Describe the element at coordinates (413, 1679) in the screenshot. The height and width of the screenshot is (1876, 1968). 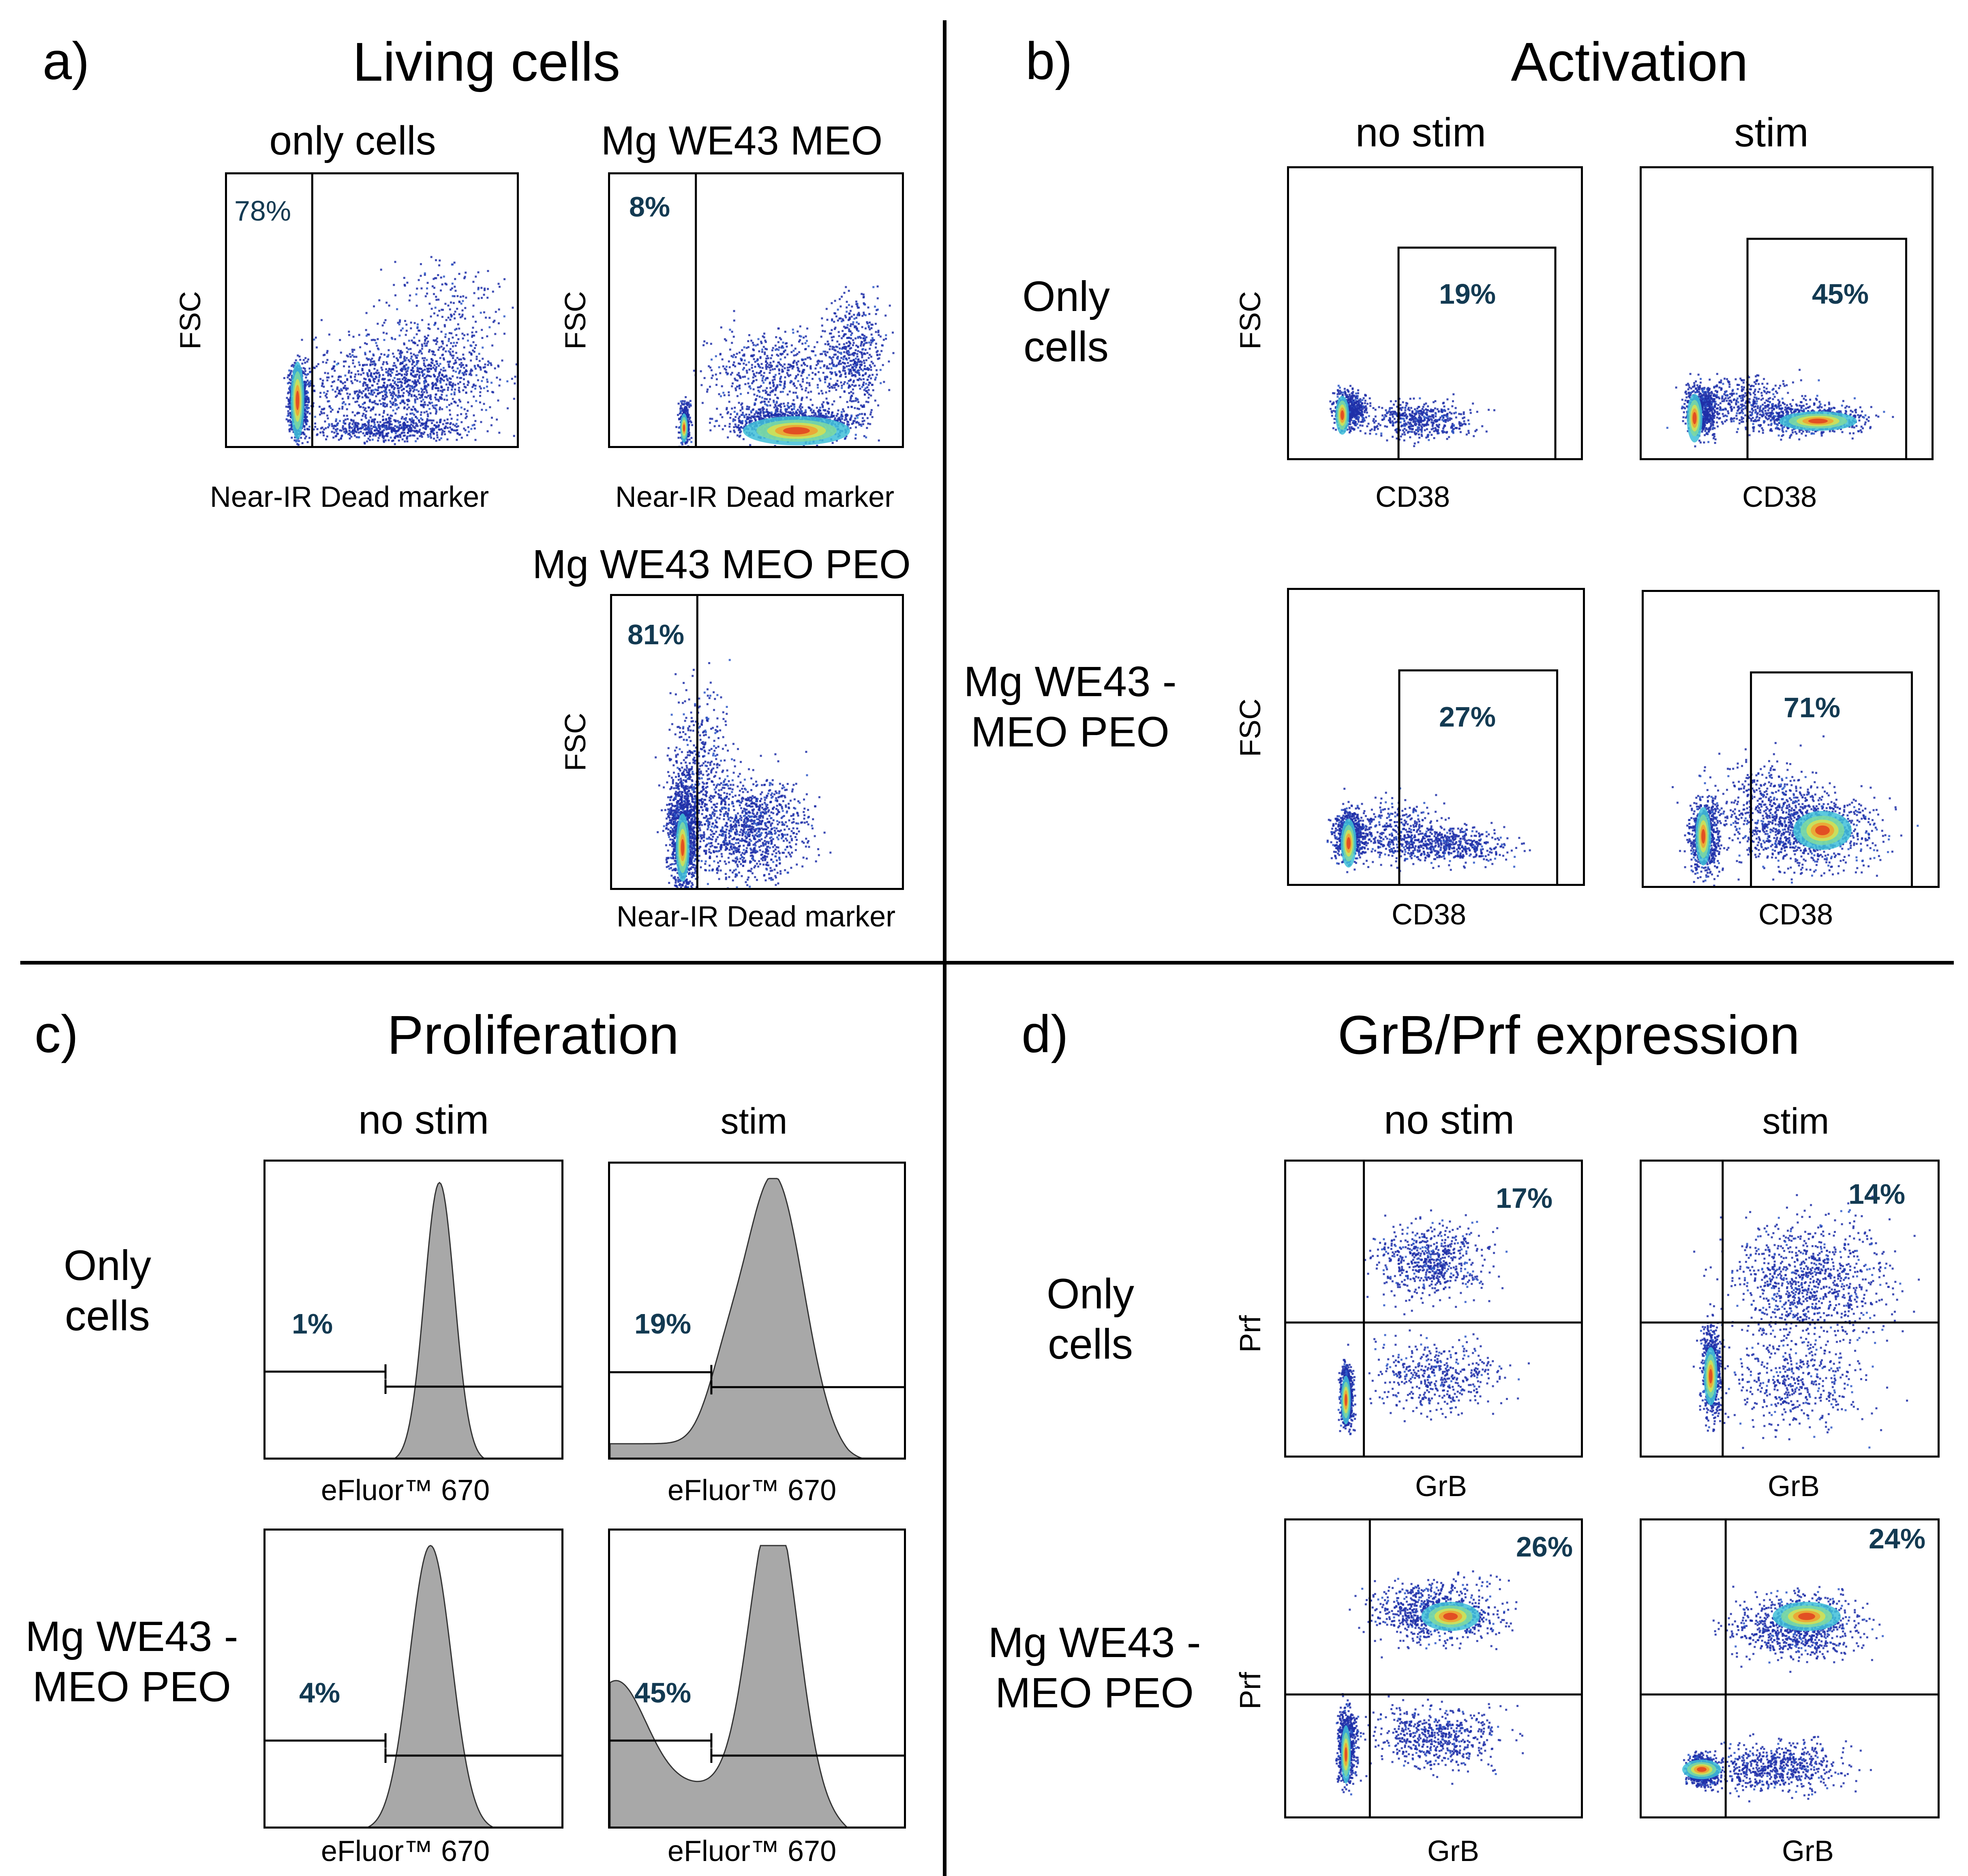
I see `panel-c-hist-r2c1` at that location.